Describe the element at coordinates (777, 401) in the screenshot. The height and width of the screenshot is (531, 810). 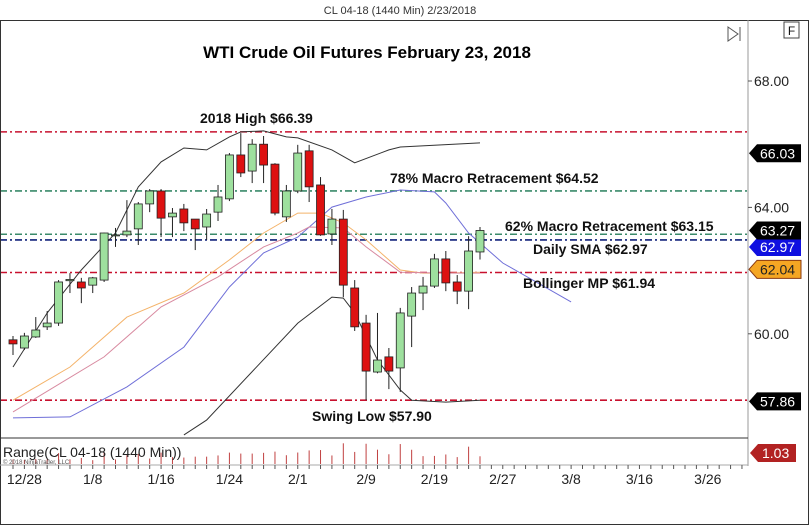
I see `price-marker-value: 57.86` at that location.